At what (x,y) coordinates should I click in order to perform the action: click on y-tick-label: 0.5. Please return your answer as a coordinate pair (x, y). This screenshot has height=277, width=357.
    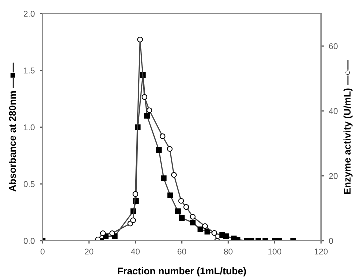
    Looking at the image, I should click on (29, 184).